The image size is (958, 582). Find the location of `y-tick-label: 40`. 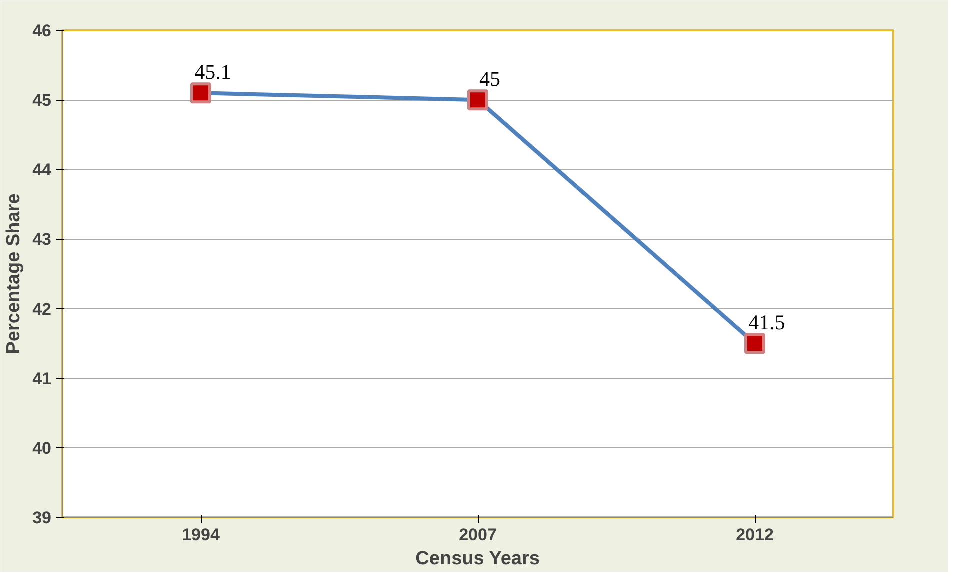

y-tick-label: 40 is located at coordinates (42, 448).